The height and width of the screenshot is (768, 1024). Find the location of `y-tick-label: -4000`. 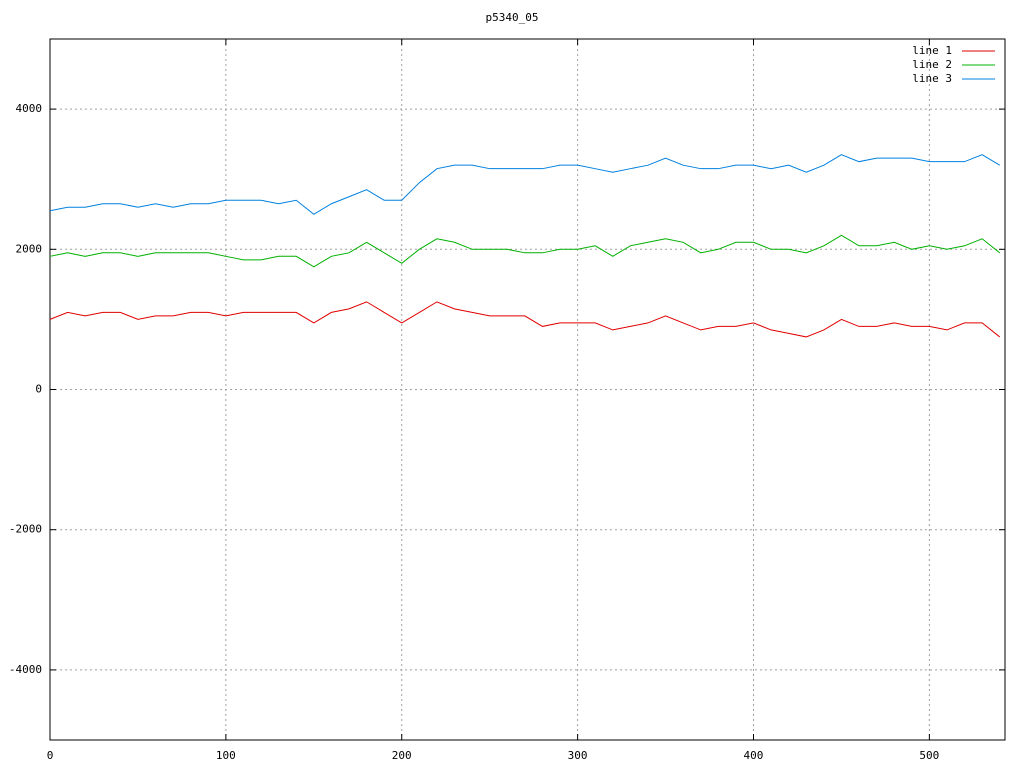

y-tick-label: -4000 is located at coordinates (25, 669).